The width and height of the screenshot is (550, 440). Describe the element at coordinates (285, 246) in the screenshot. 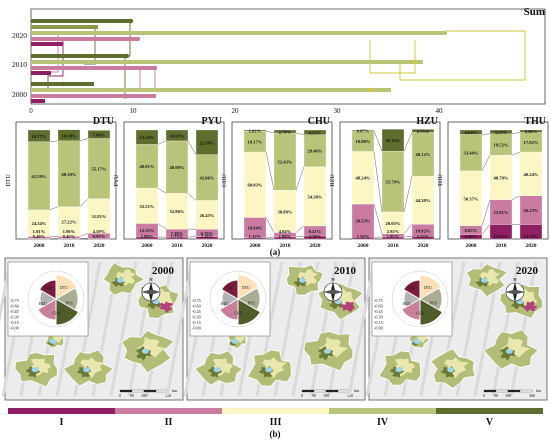

I see `x-tick-label: 2010` at that location.